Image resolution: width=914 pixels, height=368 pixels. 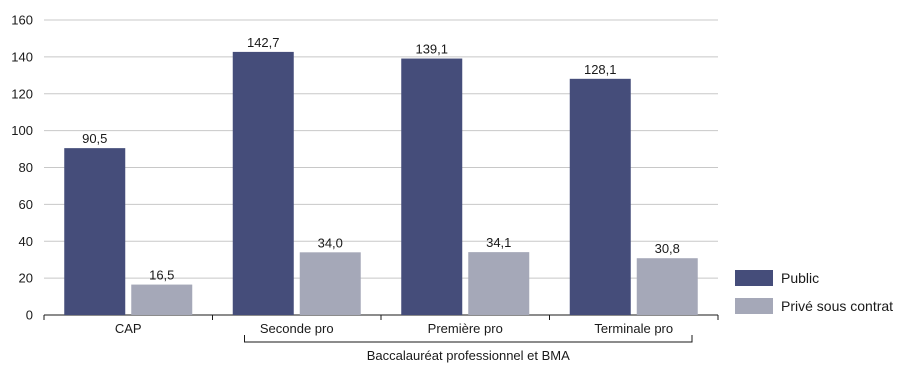 What do you see at coordinates (498, 242) in the screenshot?
I see `data-label: 34,1` at bounding box center [498, 242].